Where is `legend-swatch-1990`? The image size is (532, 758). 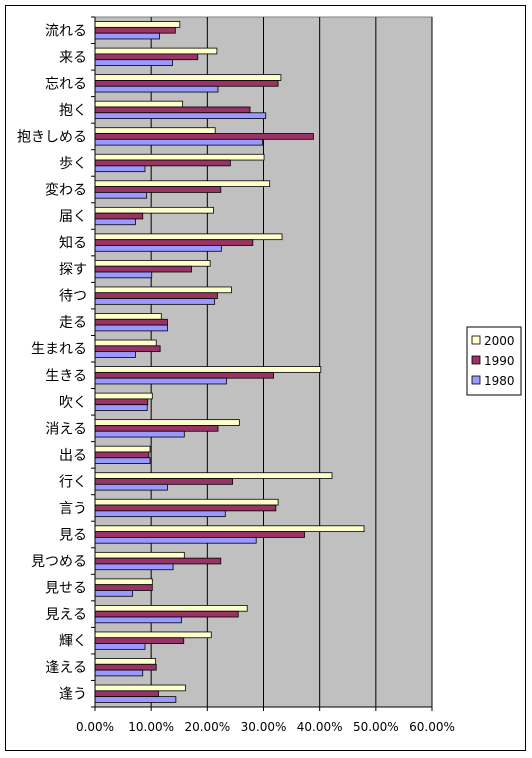
legend-swatch-1990 is located at coordinates (476, 360).